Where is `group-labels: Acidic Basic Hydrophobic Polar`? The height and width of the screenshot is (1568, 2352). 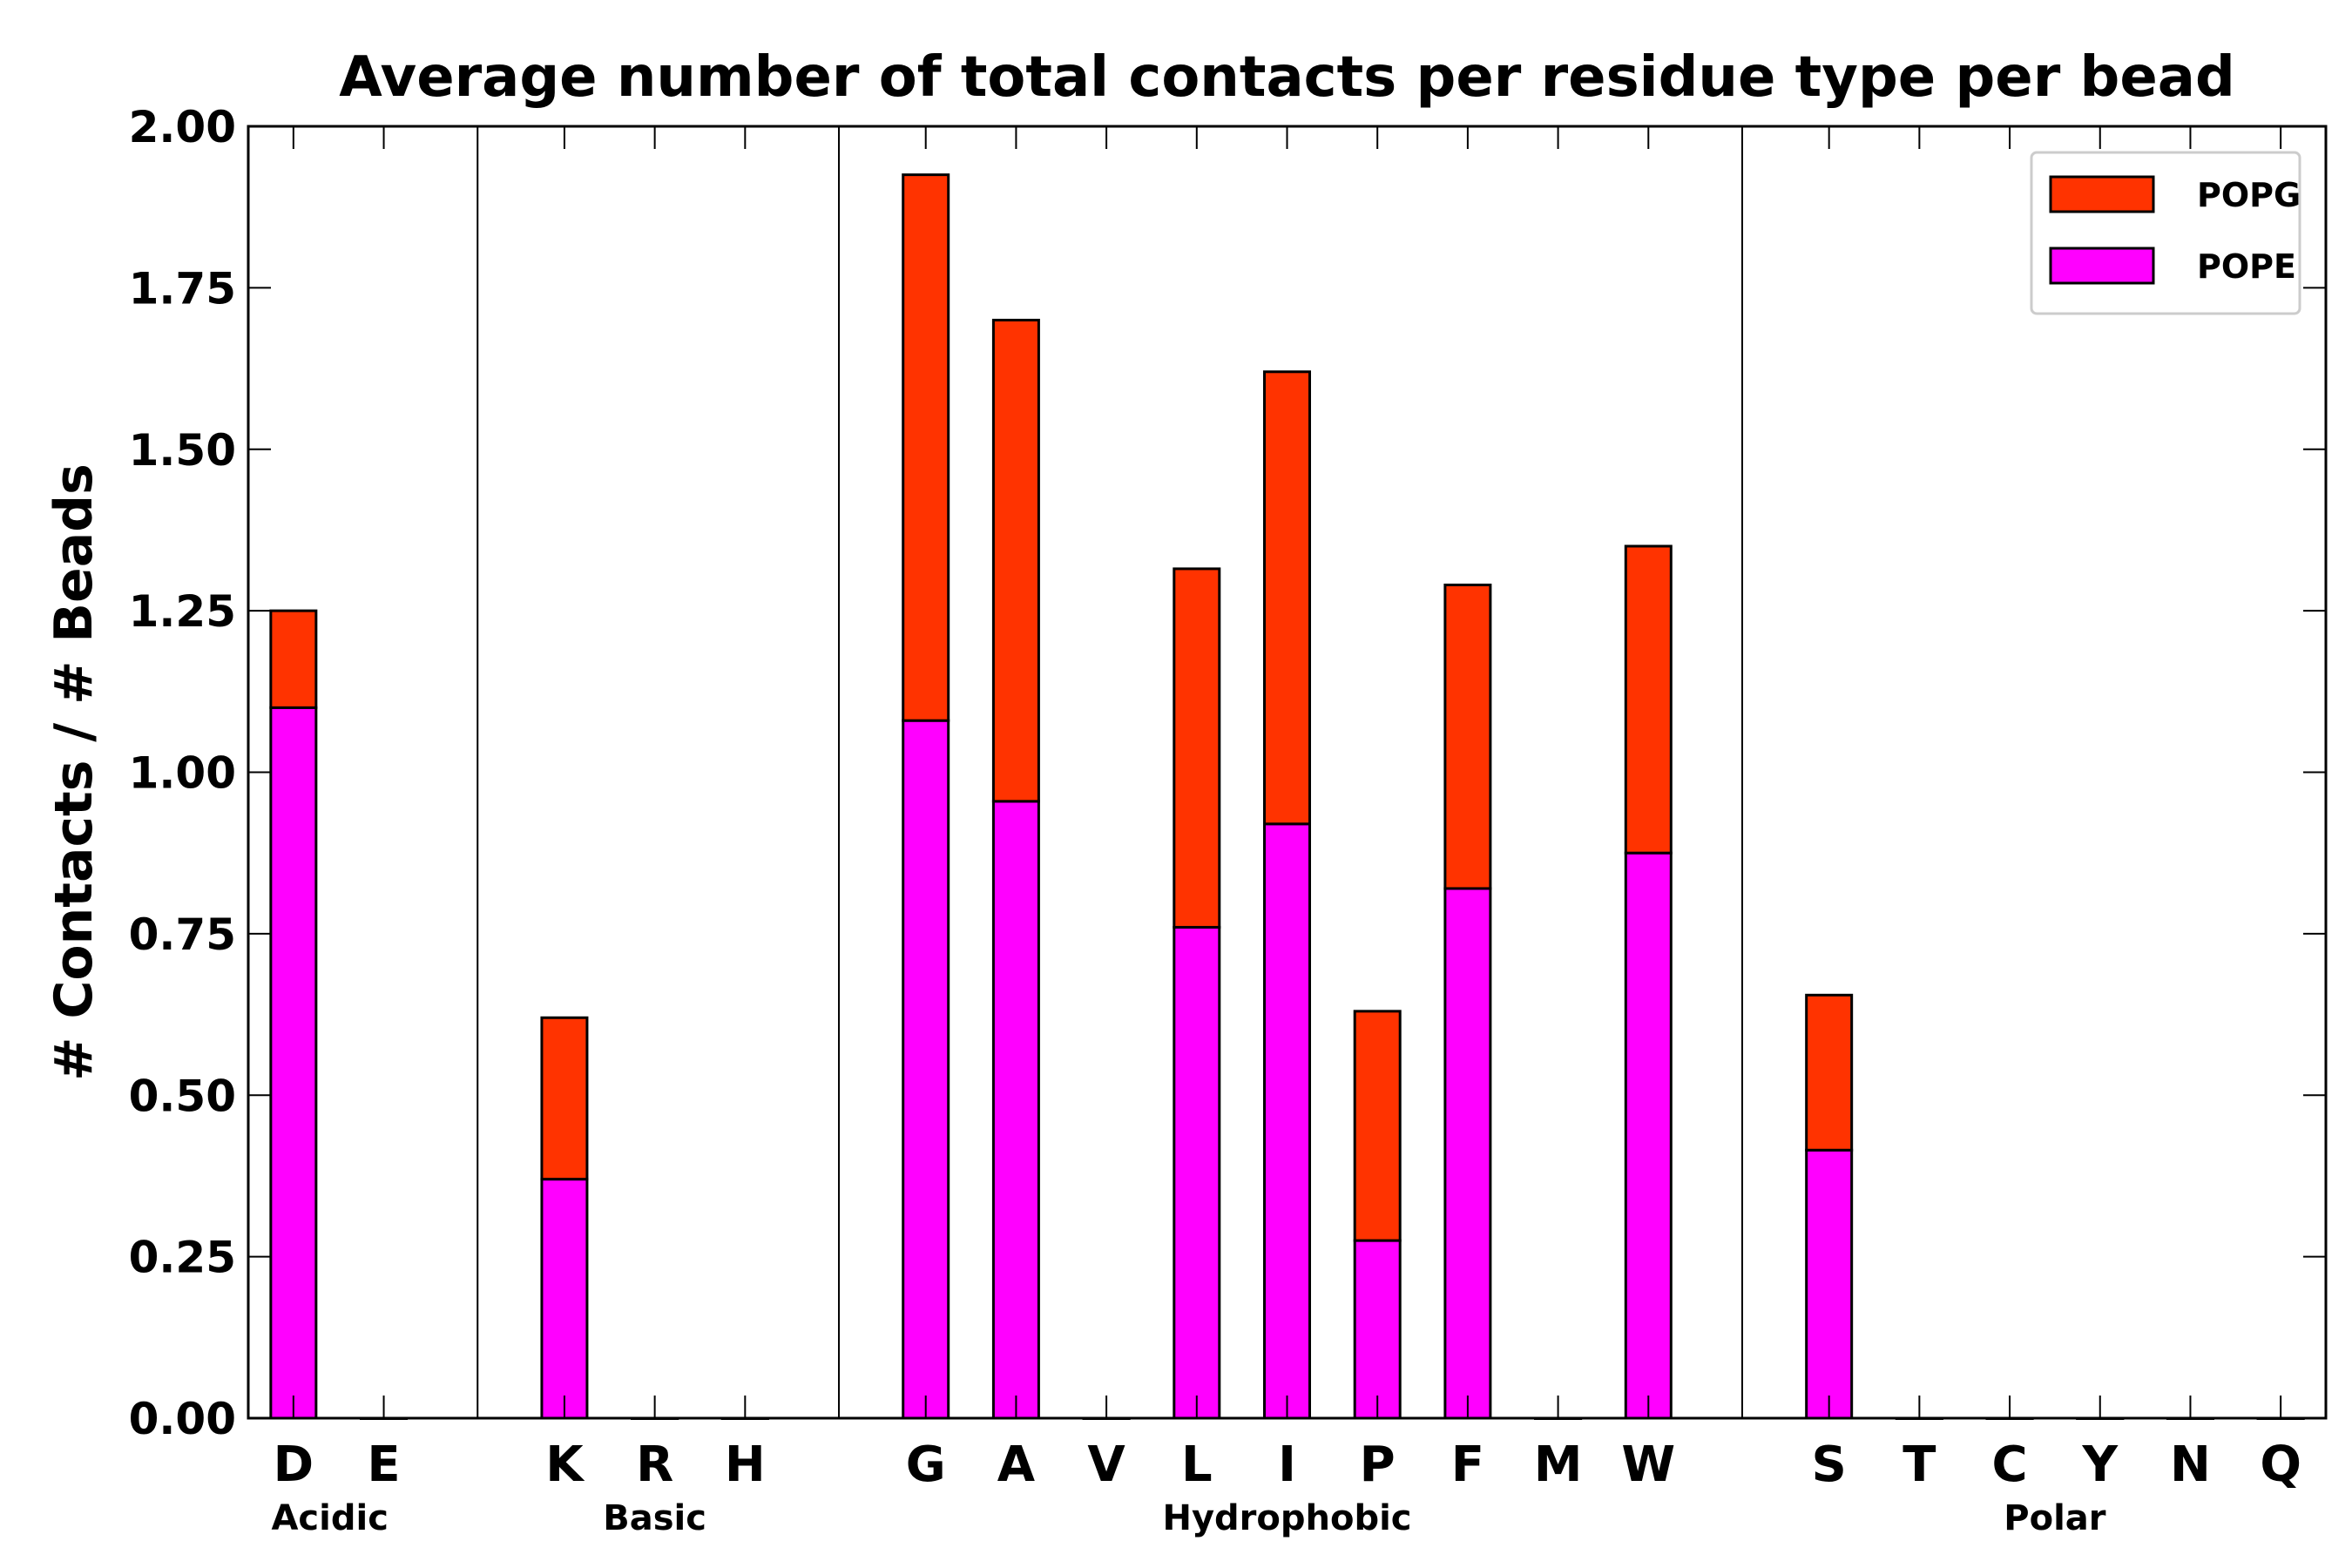
group-labels: Acidic Basic Hydrophobic Polar is located at coordinates (1188, 1518).